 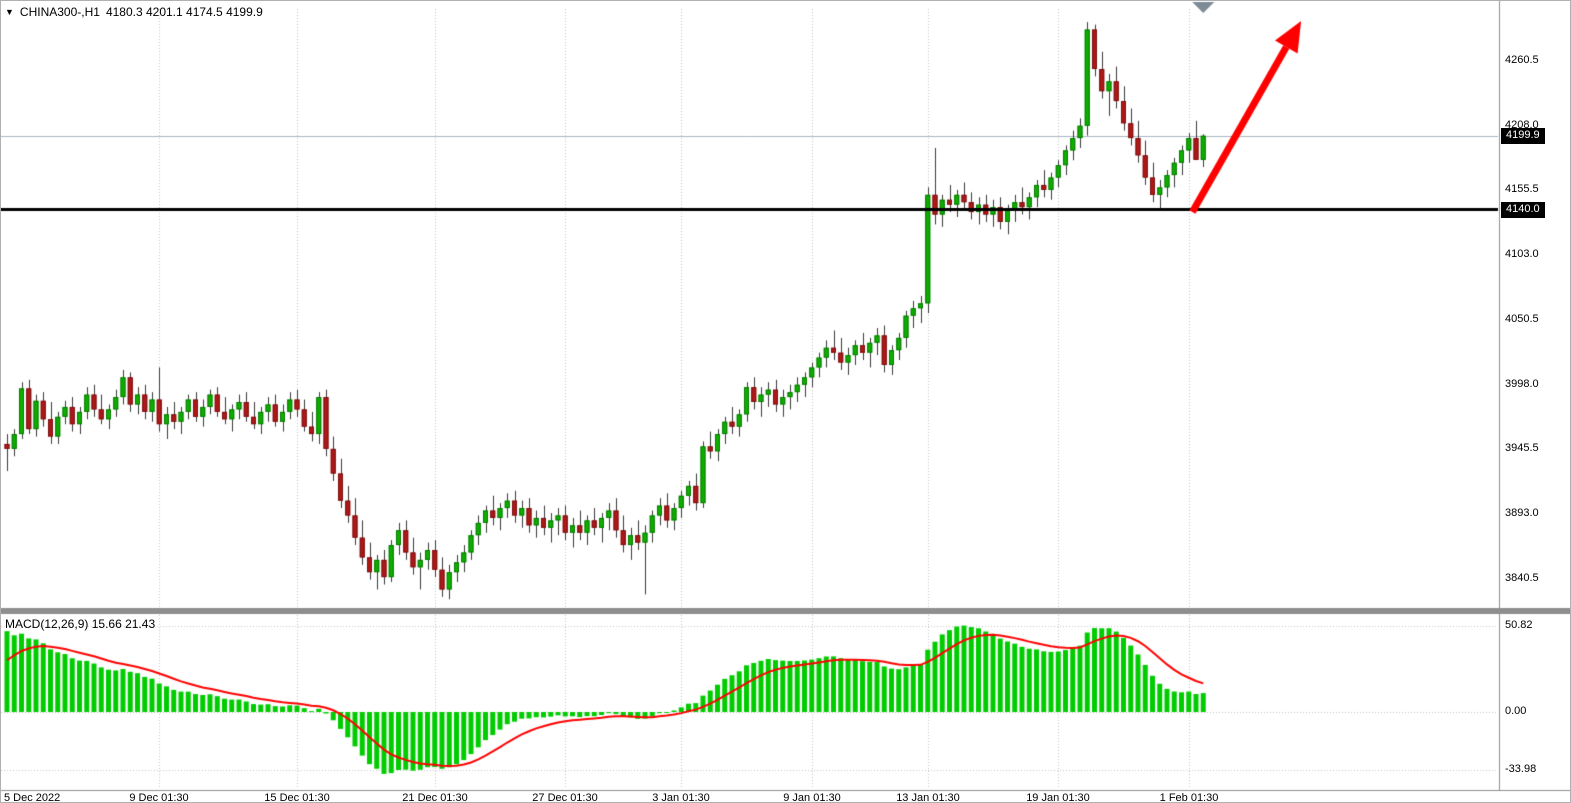 What do you see at coordinates (435, 797) in the screenshot?
I see `time-axis-label: 21 Dec 01:30` at bounding box center [435, 797].